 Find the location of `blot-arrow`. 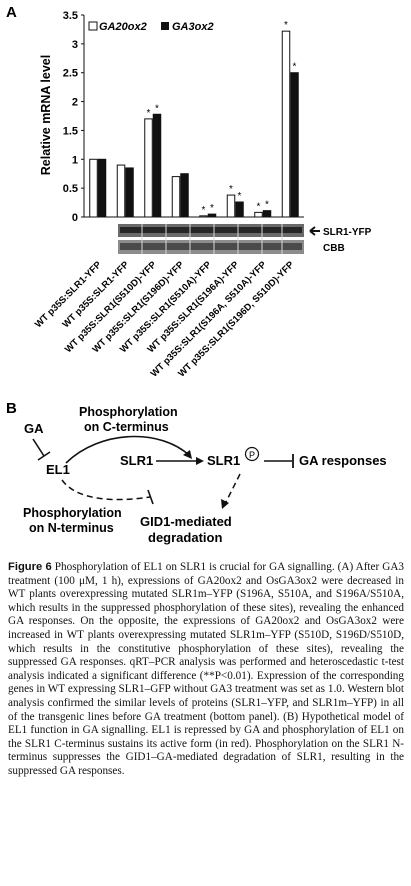

blot-arrow is located at coordinates (315, 231).